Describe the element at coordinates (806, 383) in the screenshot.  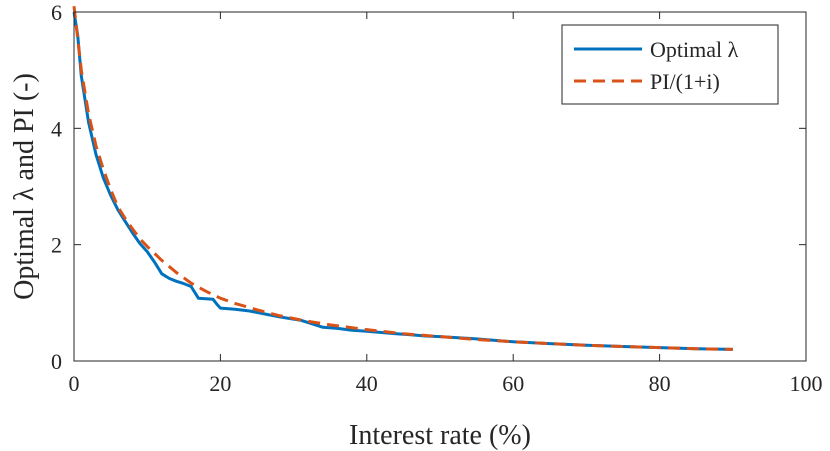
I see `x-tick-label: 100` at that location.